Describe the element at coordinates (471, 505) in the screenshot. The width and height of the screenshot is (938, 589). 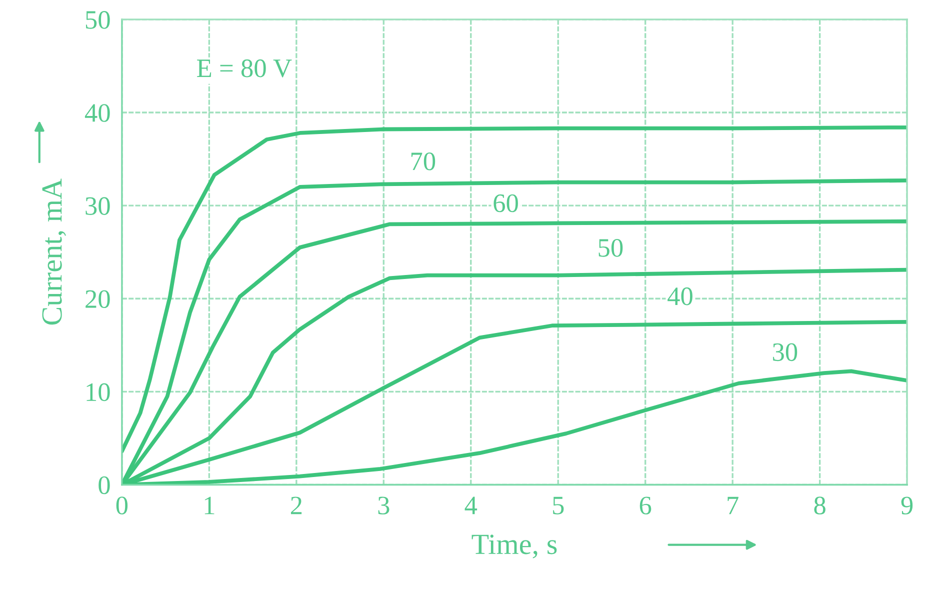
I see `x-tick-label: 4` at that location.